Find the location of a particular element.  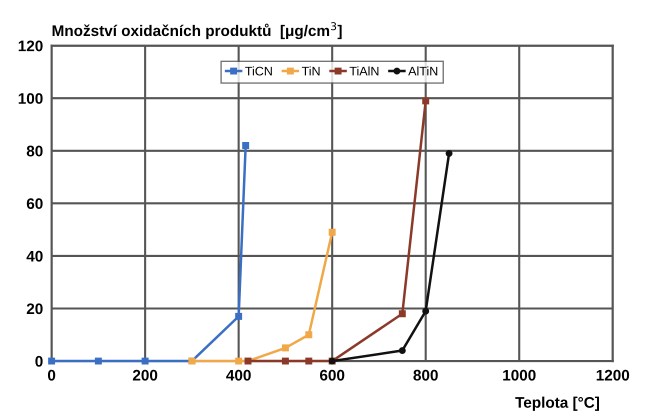

x-axis-title: Teplota [°C] is located at coordinates (557, 403).